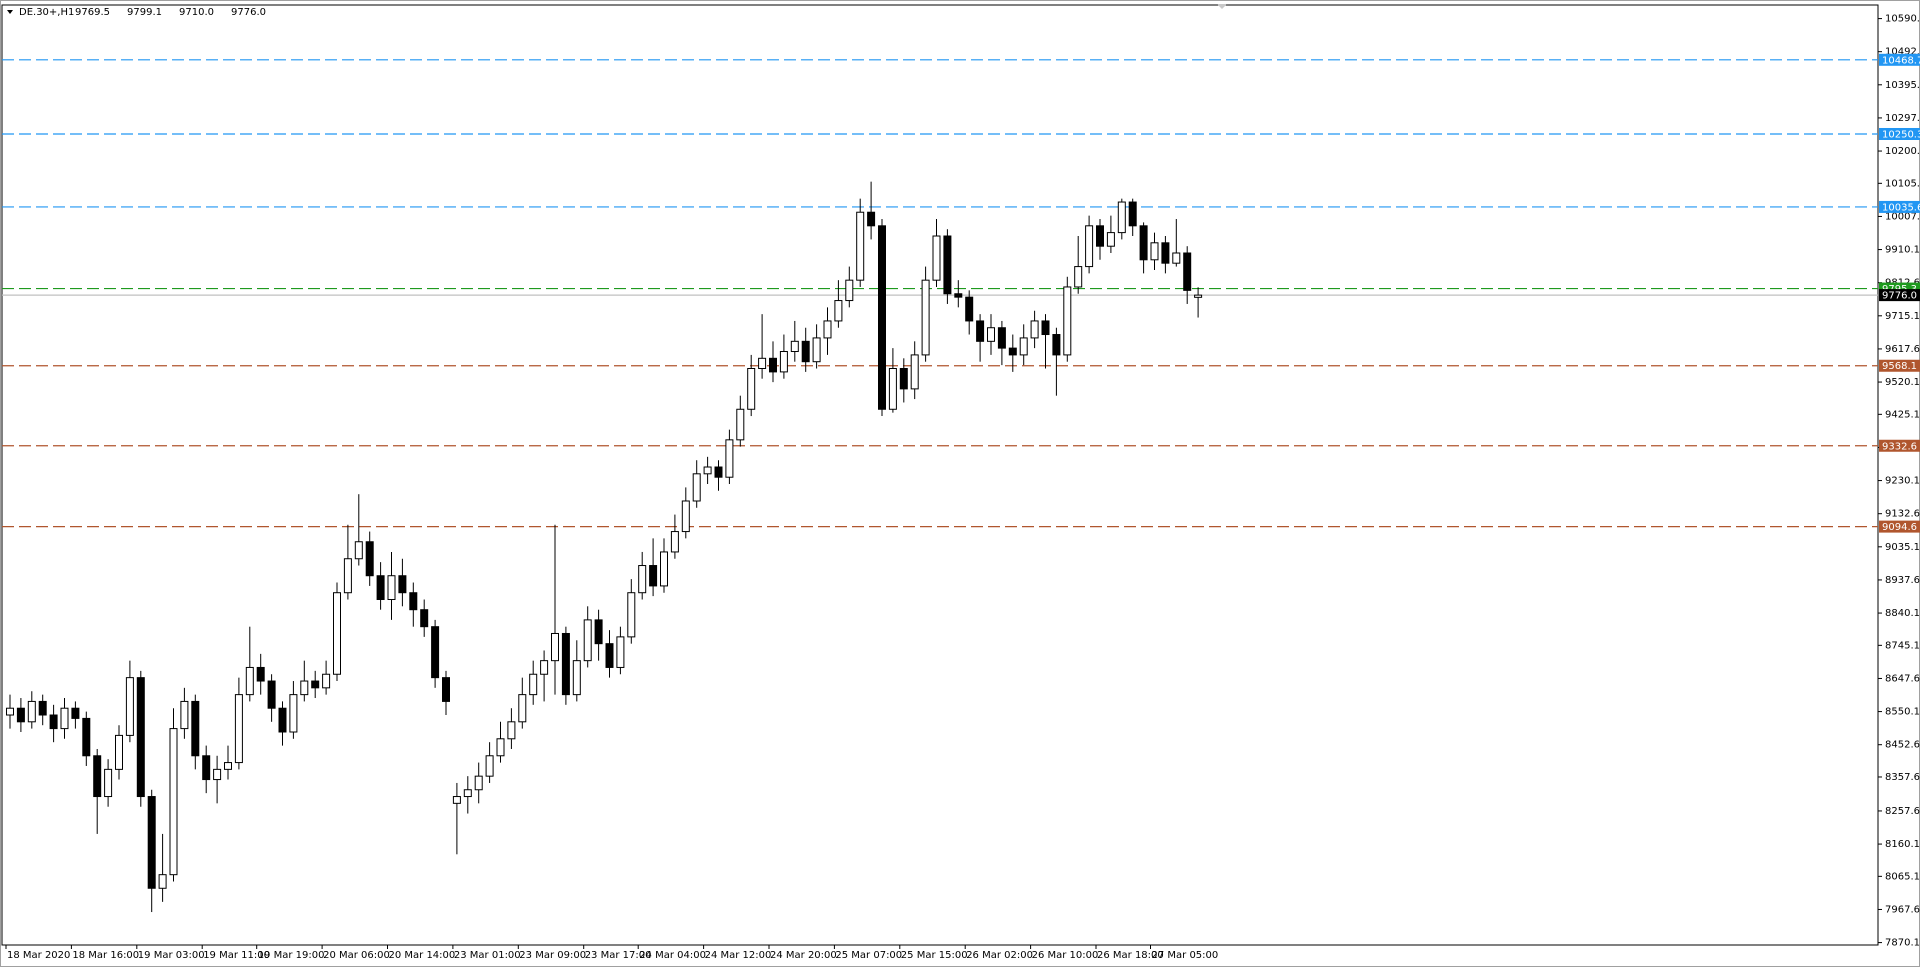 The image size is (1920, 967). What do you see at coordinates (1902, 811) in the screenshot?
I see `y-tick-label: 8257.6` at bounding box center [1902, 811].